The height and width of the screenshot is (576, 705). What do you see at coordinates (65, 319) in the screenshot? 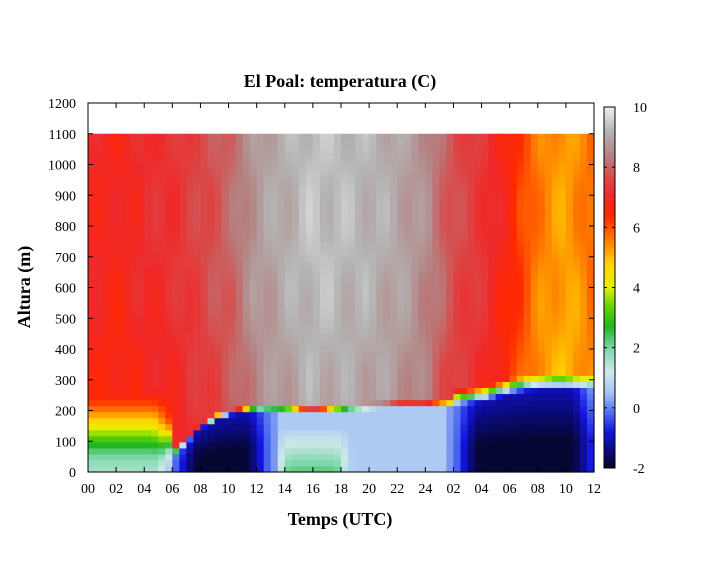
I see `y-tick-label: 500` at bounding box center [65, 319].